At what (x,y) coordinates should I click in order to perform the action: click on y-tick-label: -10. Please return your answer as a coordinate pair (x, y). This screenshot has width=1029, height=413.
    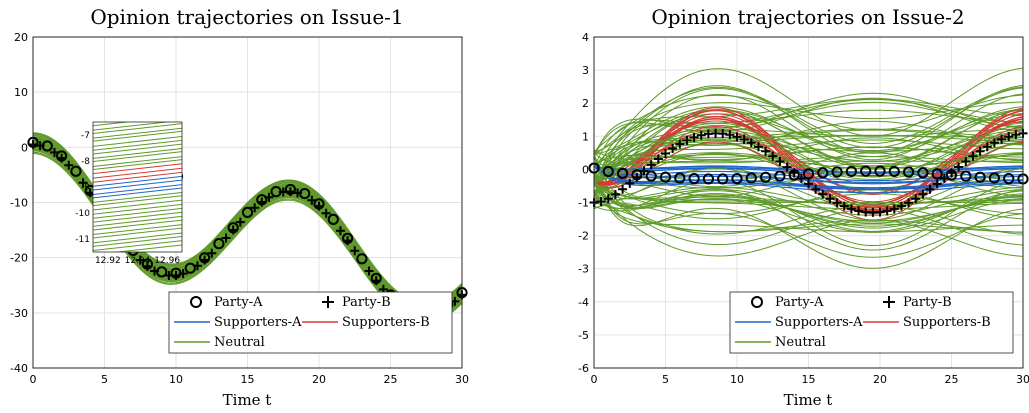
    Looking at the image, I should click on (19, 203).